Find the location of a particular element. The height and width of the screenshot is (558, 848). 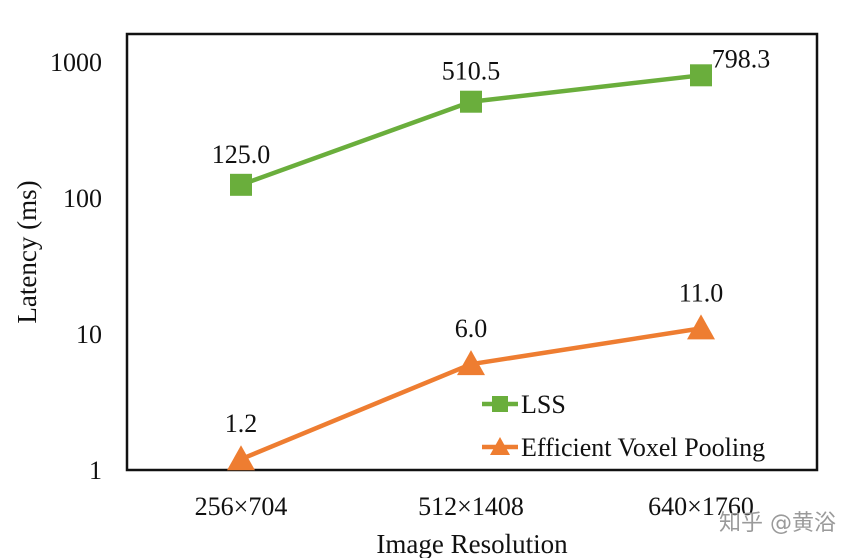

legend-label: LSS is located at coordinates (543, 404).